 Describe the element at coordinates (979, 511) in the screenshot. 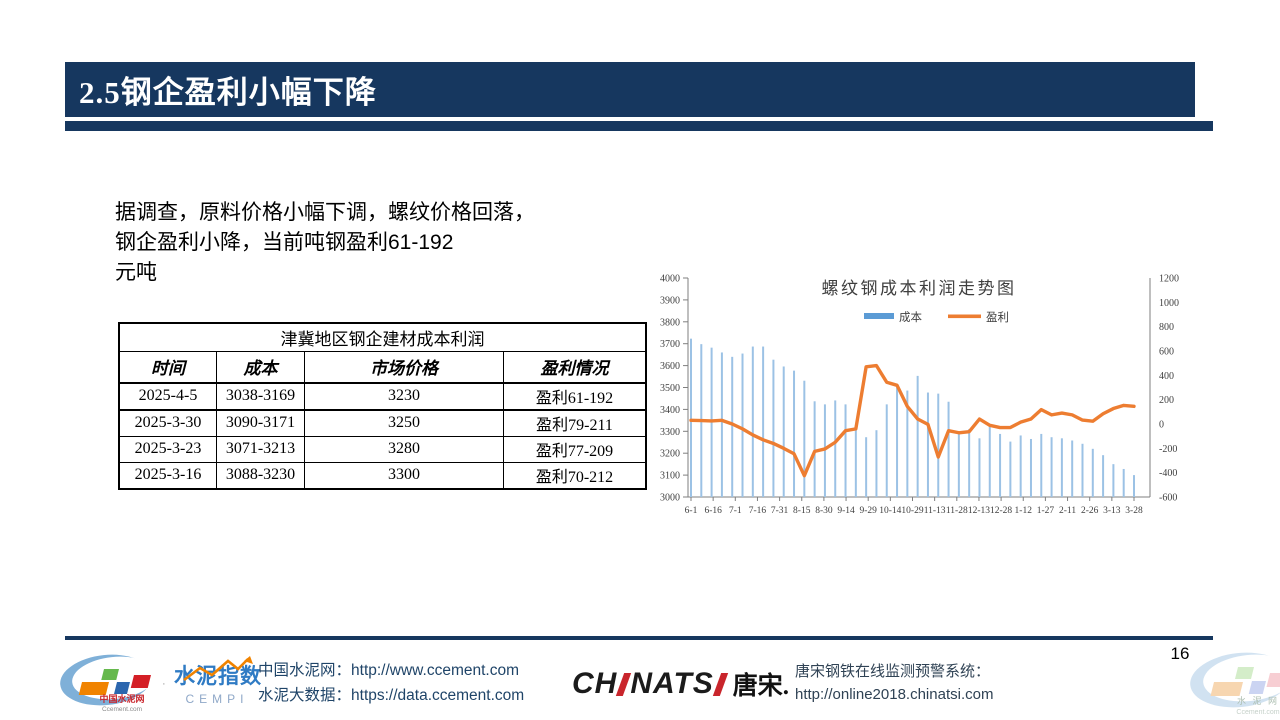

I see `svg-text: 12-13` at that location.